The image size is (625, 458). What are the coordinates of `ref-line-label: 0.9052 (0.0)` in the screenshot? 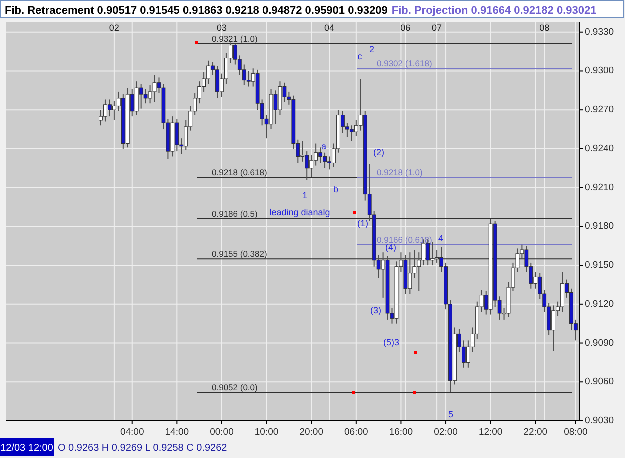 It's located at (235, 387).